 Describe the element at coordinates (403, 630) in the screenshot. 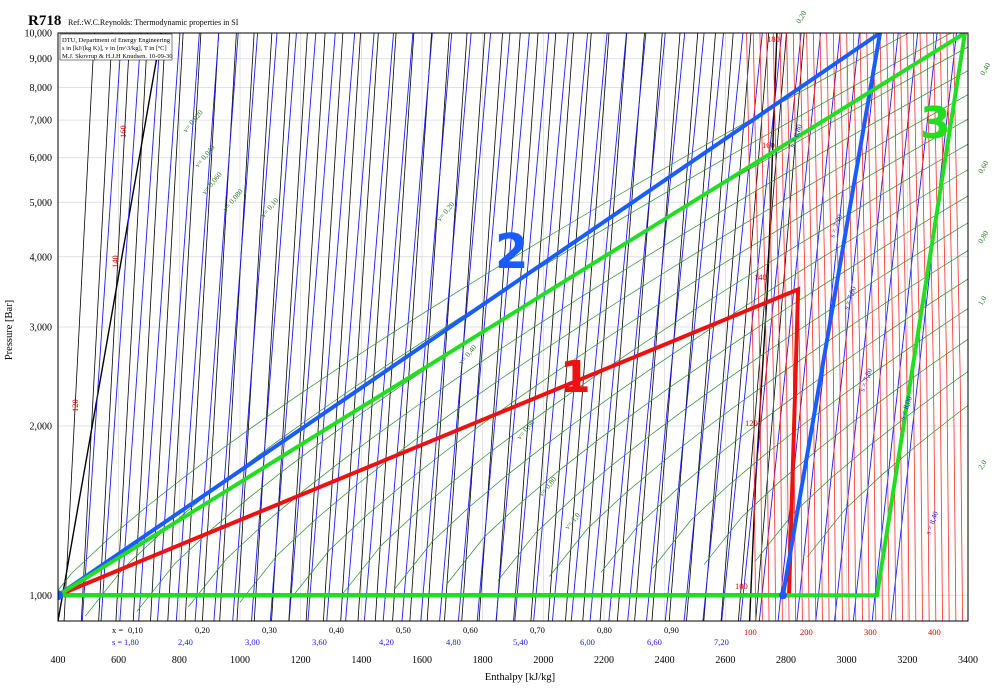

I see `quality-label: 0,50` at that location.